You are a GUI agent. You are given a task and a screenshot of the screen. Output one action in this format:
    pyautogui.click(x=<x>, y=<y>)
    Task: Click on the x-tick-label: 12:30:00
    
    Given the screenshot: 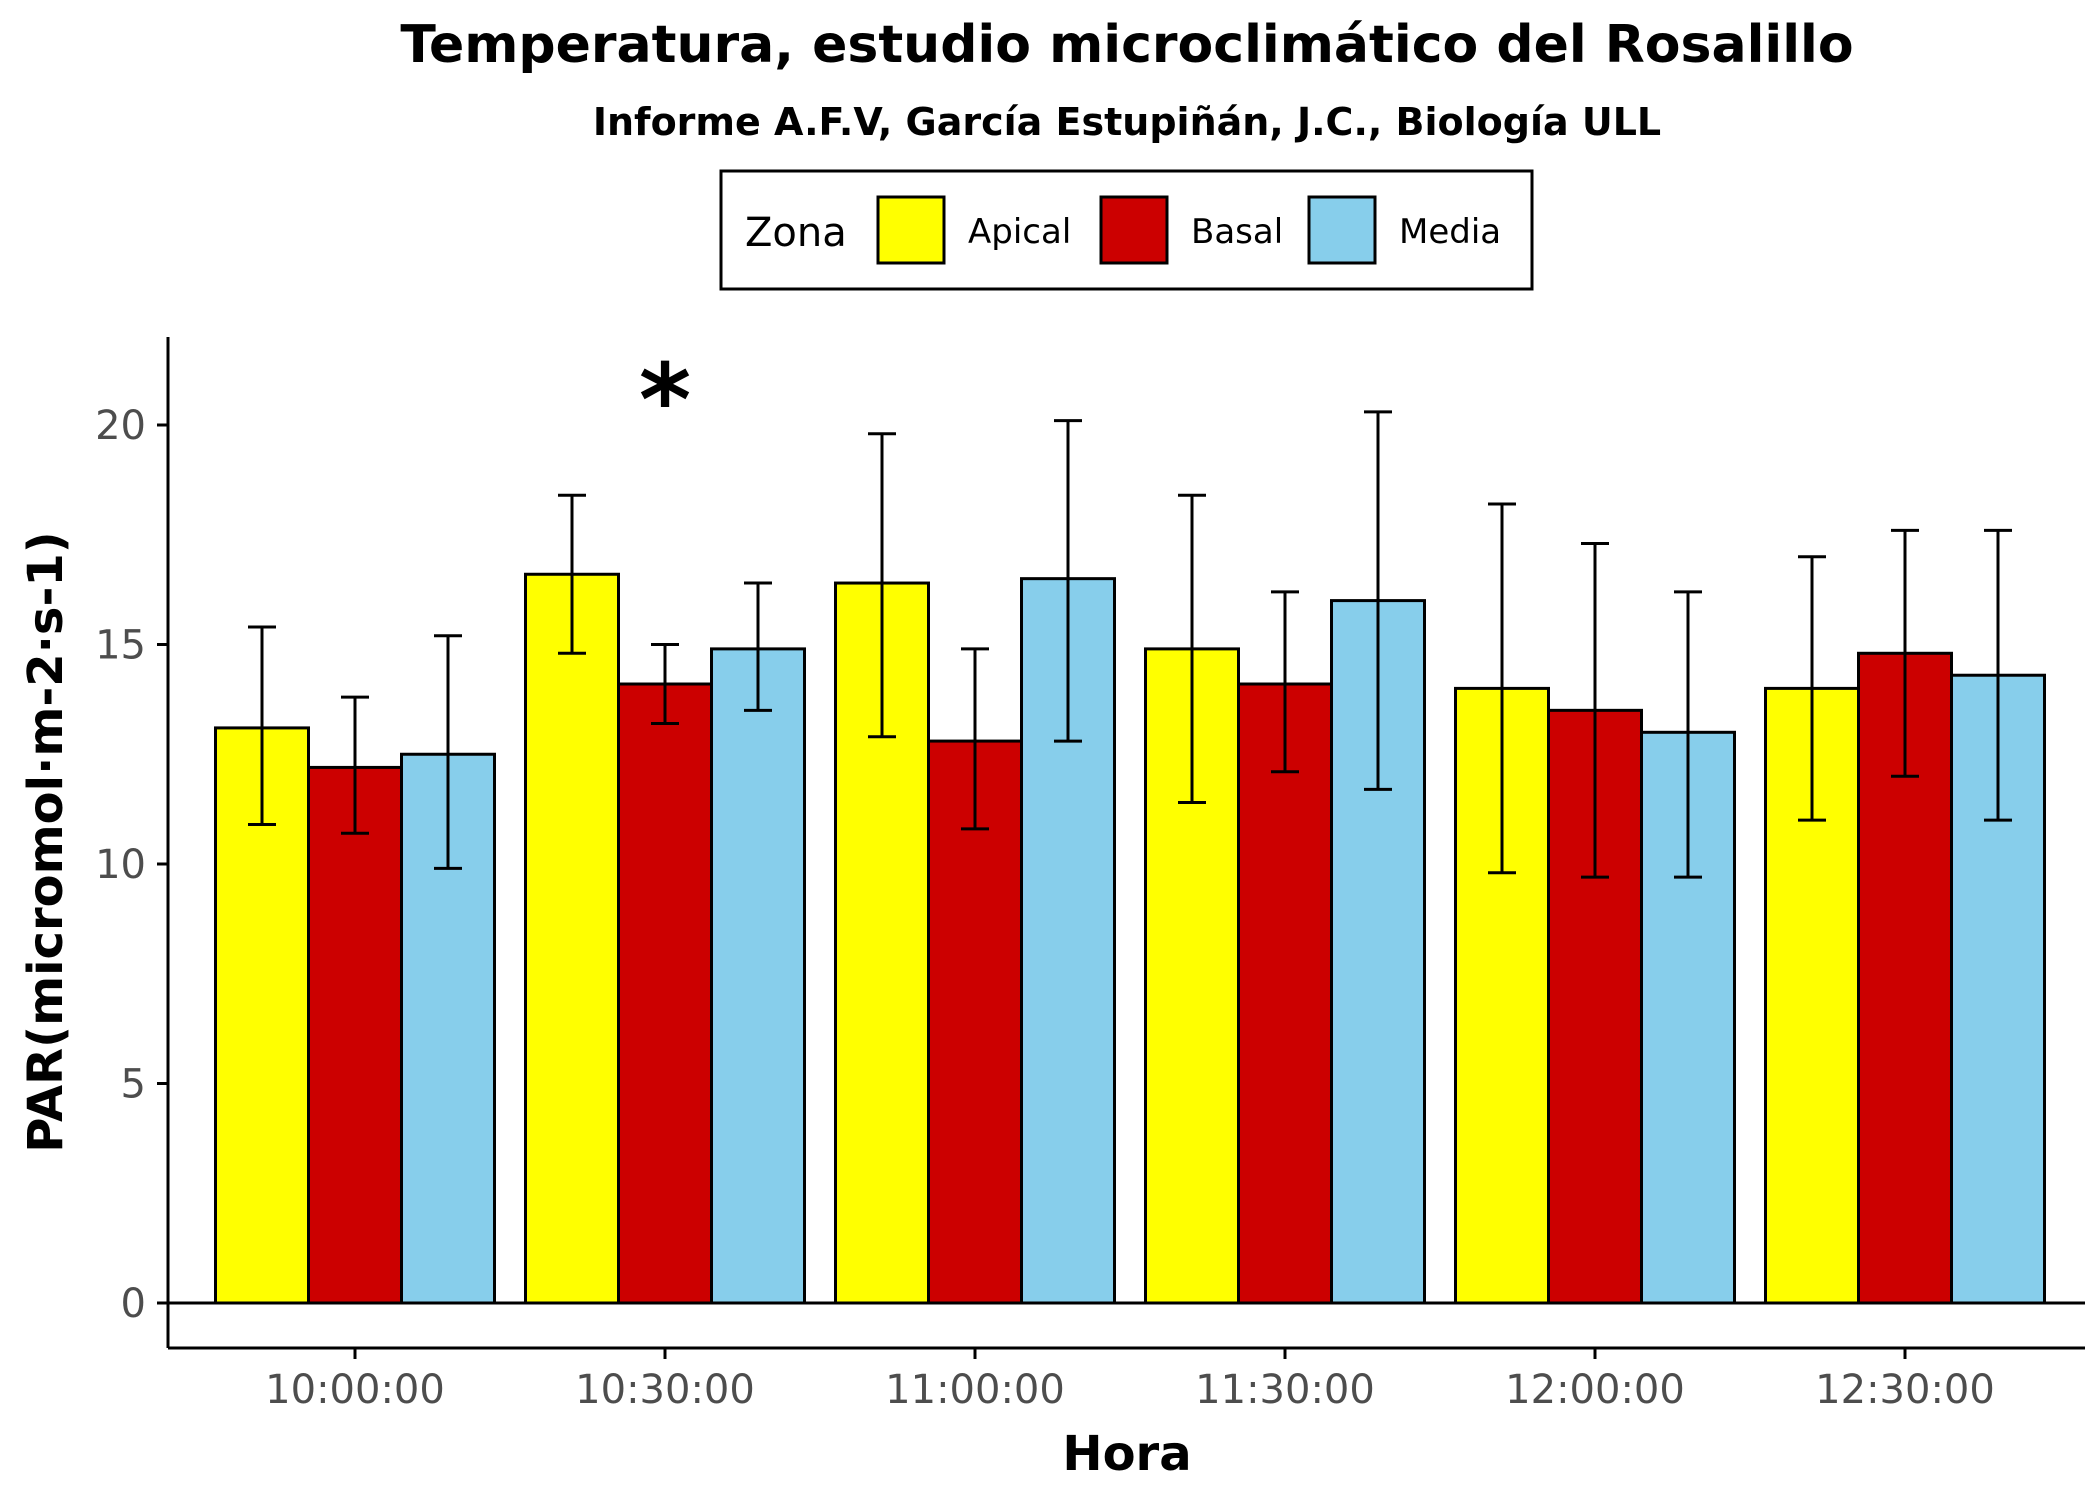 What is the action you would take?
    pyautogui.click(x=1905, y=1390)
    